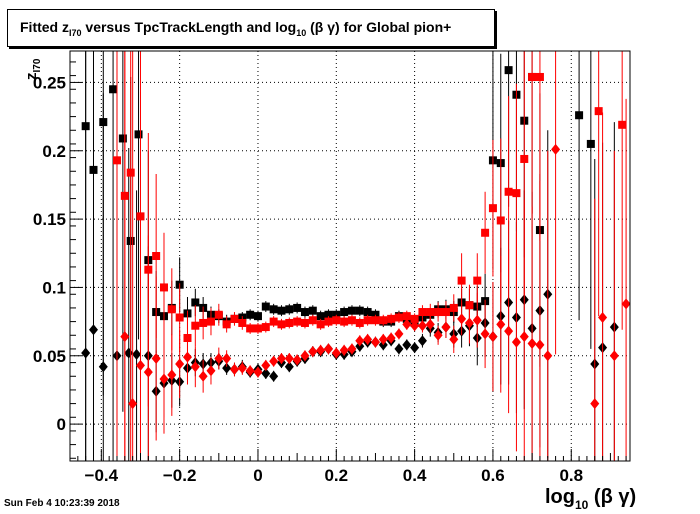  Describe the element at coordinates (180, 475) in the screenshot. I see `x-tick-label: −0.2` at that location.